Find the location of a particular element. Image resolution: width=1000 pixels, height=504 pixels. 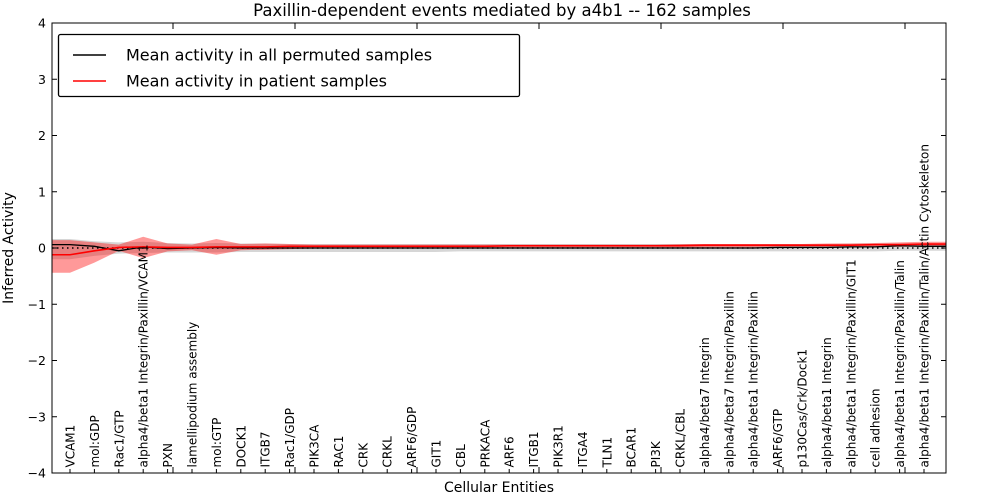

x-tick-label: alpha4/beta7 Integrin/Paxillin is located at coordinates (729, 379).